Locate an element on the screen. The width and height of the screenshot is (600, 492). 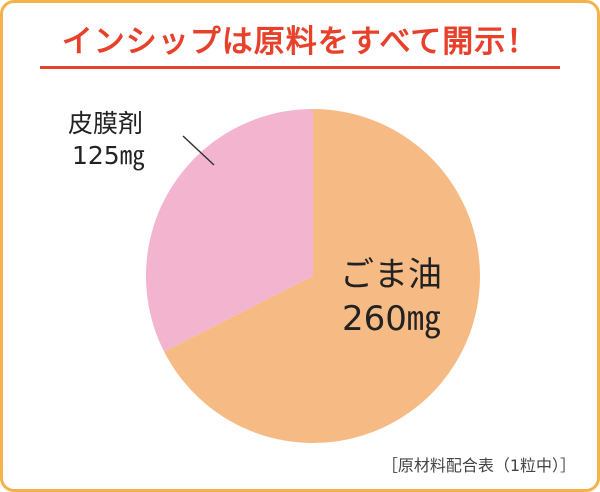
label-leader-line is located at coordinates (198, 150).